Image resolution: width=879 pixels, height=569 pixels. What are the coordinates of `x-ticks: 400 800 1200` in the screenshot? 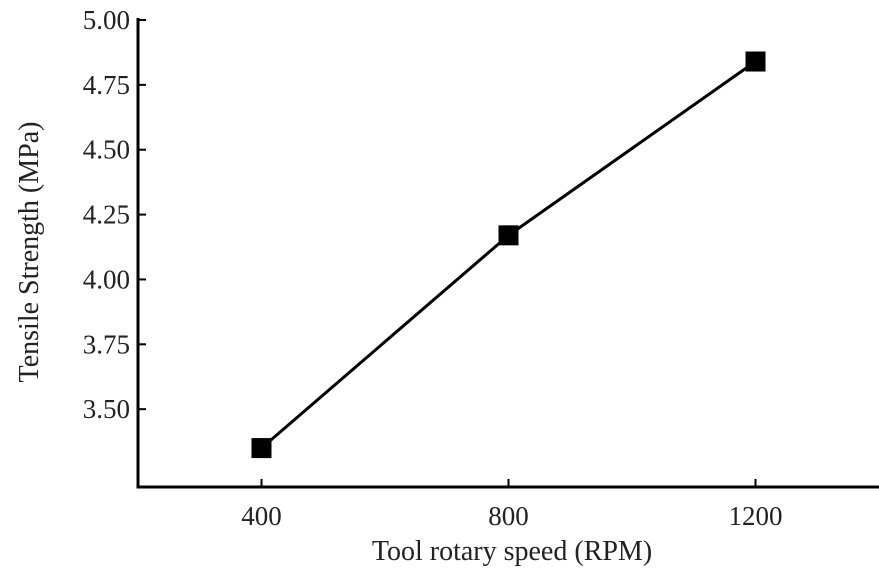 It's located at (512, 505).